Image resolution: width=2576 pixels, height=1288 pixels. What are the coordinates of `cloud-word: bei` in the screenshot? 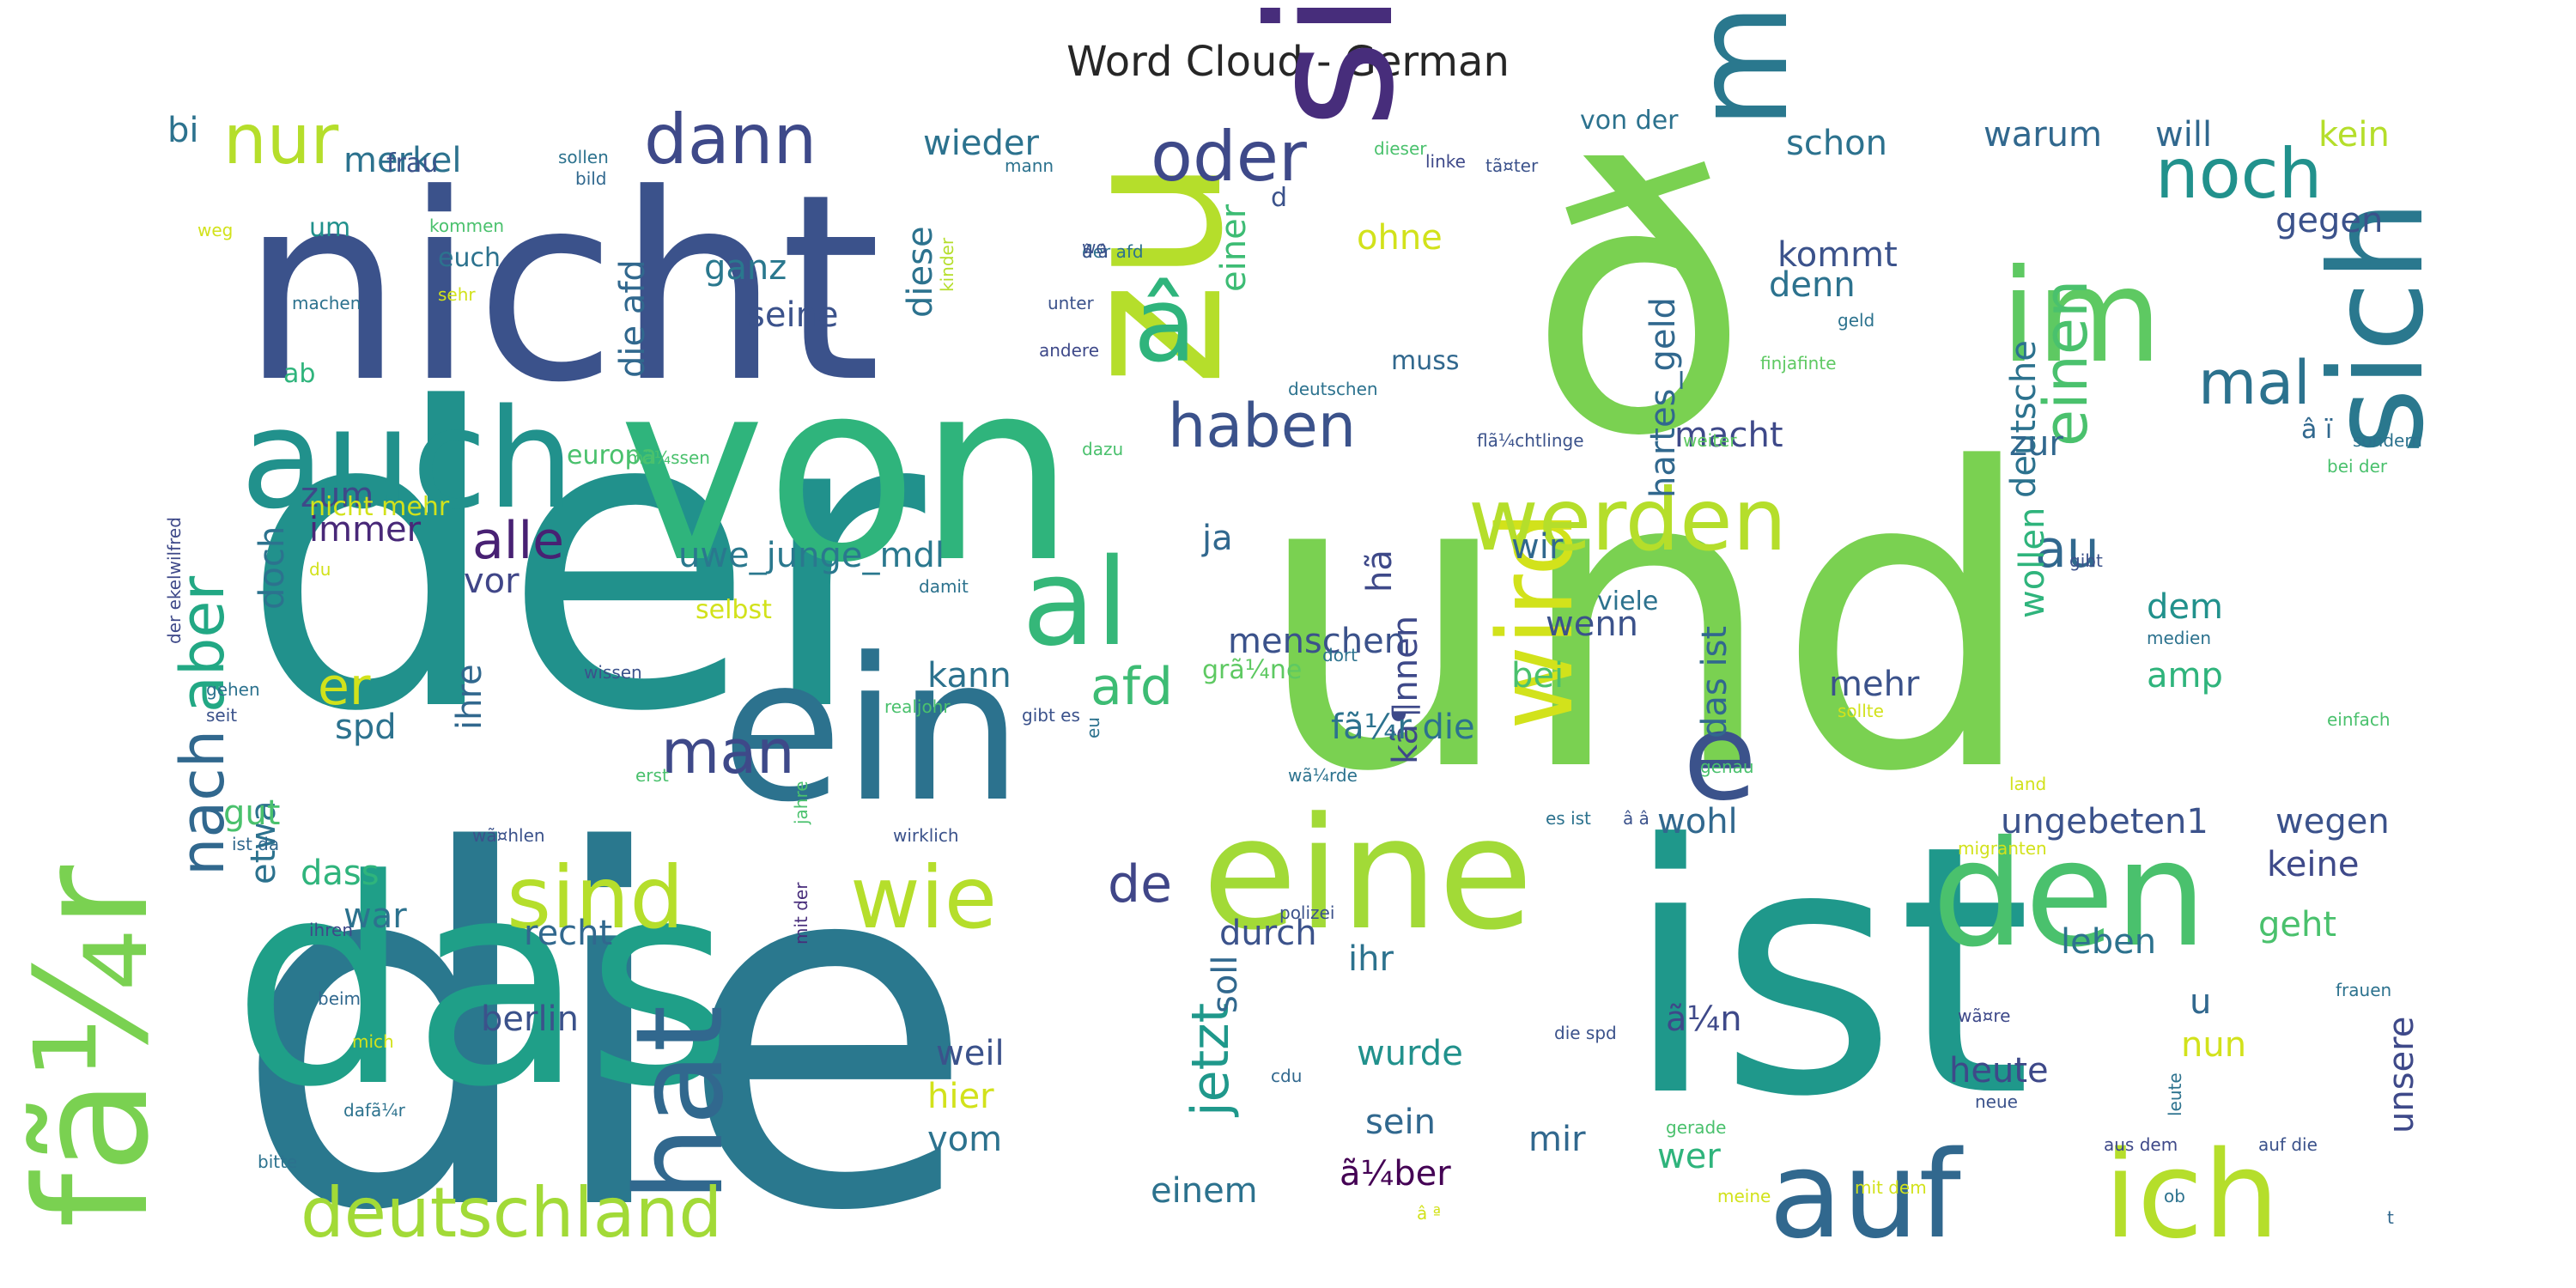 It's located at (1537, 676).